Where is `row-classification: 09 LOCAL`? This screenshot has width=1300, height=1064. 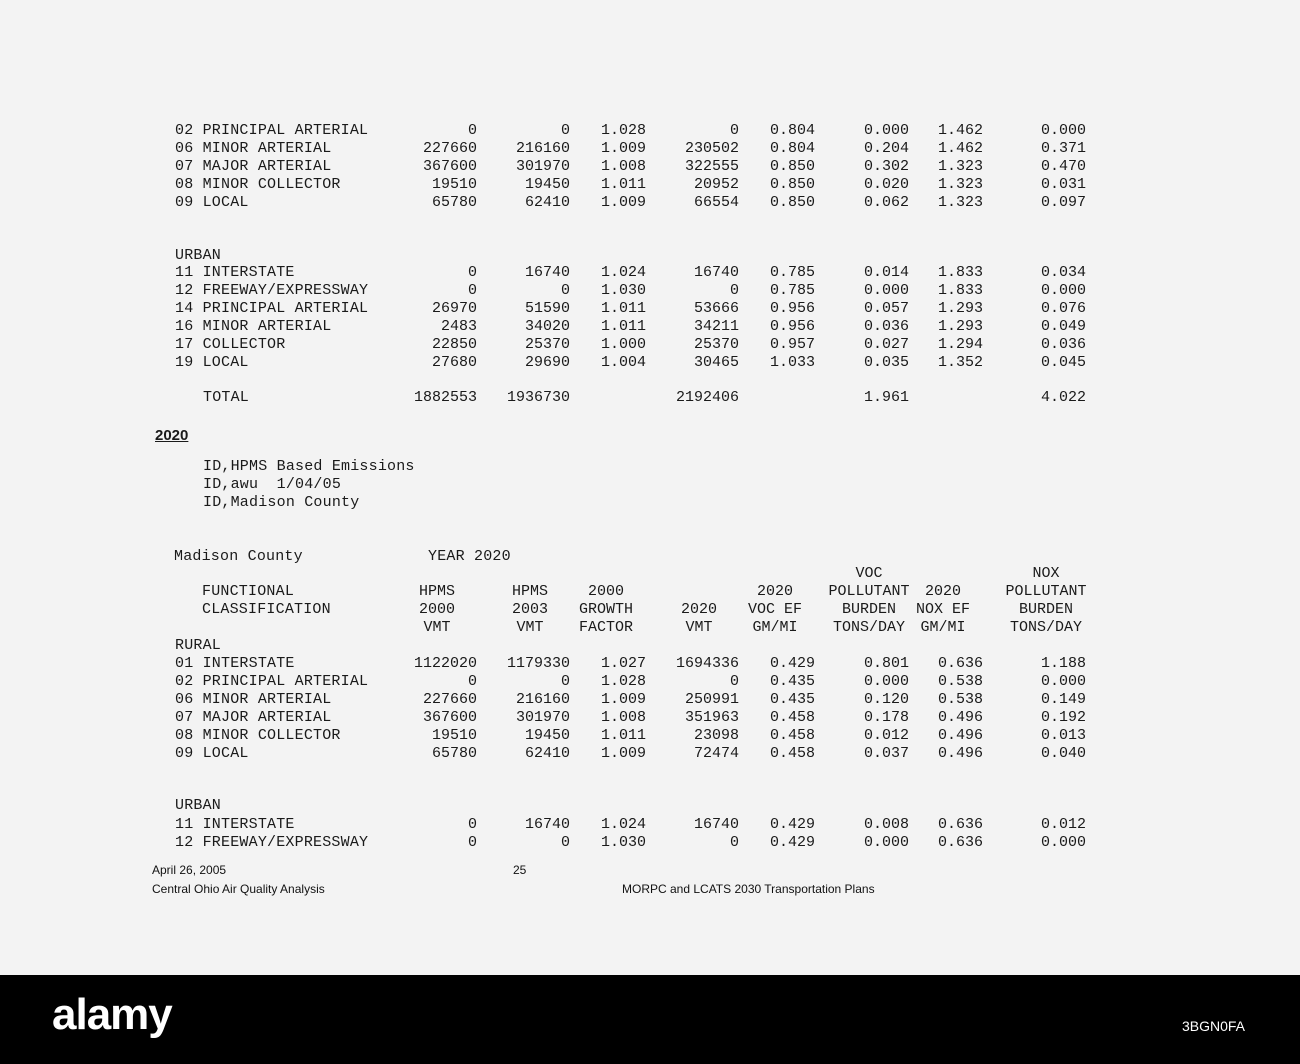
row-classification: 09 LOCAL is located at coordinates (212, 202).